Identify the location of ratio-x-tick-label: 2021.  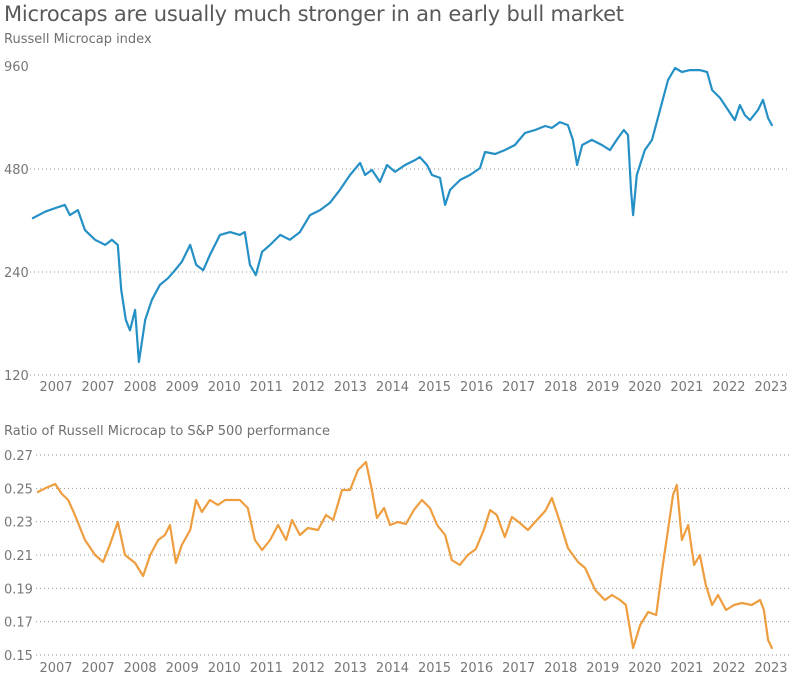
(686, 668).